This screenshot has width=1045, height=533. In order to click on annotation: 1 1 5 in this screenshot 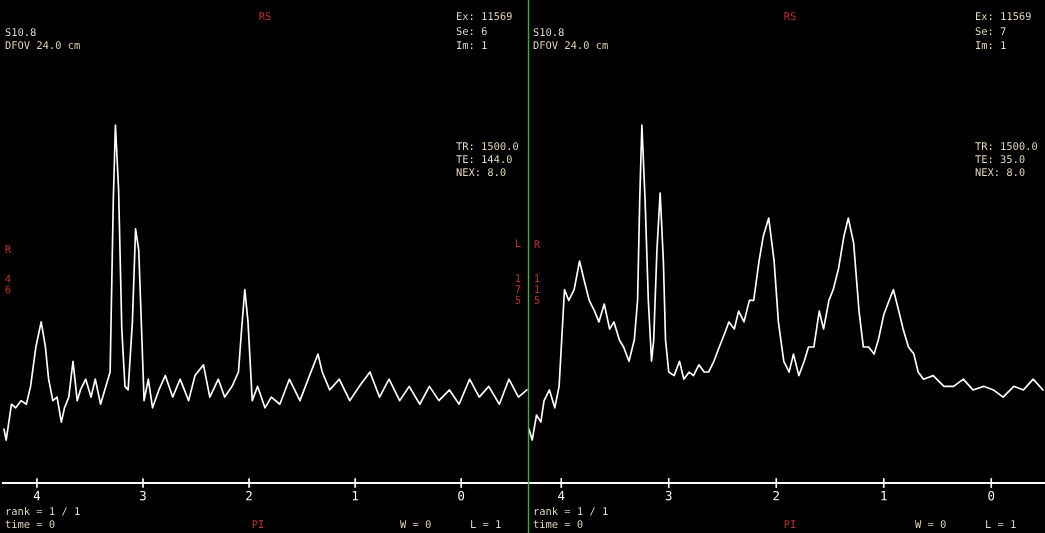, I will do `click(537, 289)`.